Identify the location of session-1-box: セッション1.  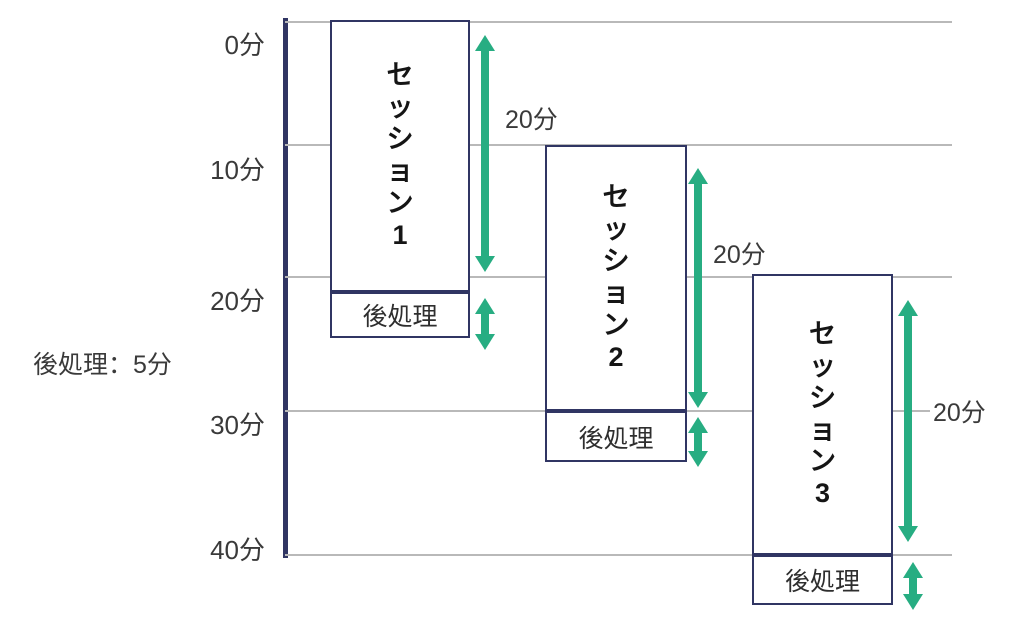
(400, 156).